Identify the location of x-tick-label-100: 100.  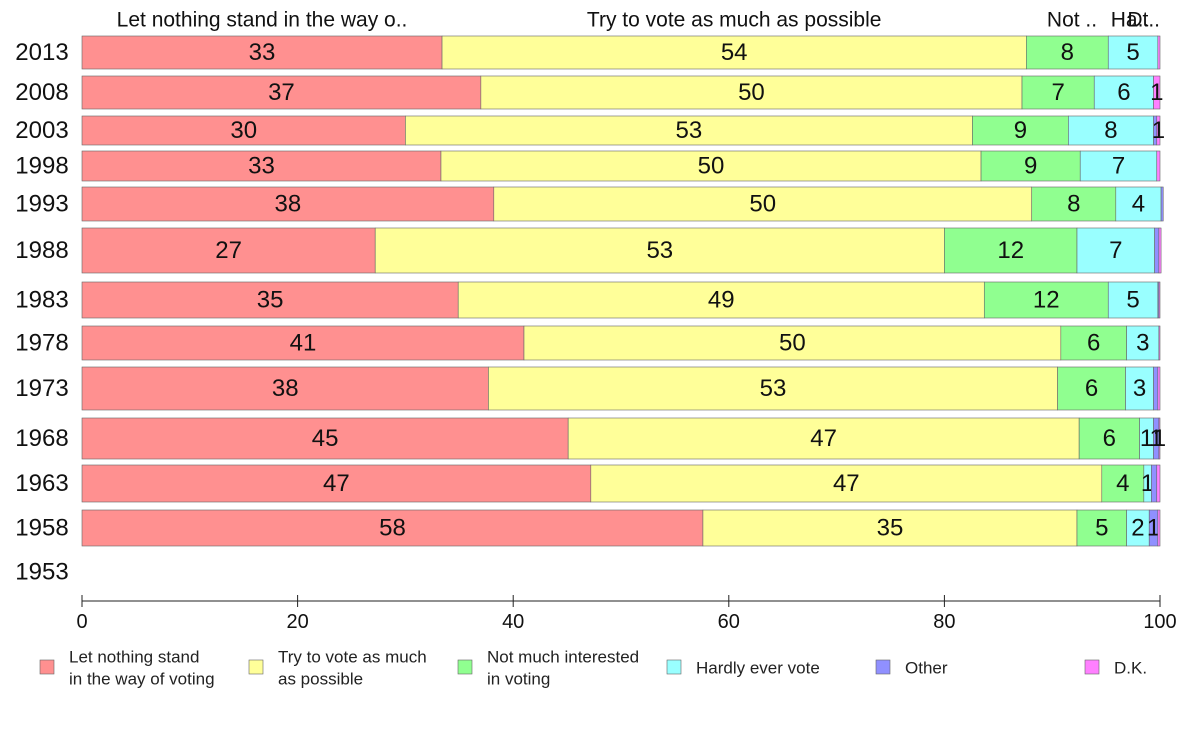
(1159, 622).